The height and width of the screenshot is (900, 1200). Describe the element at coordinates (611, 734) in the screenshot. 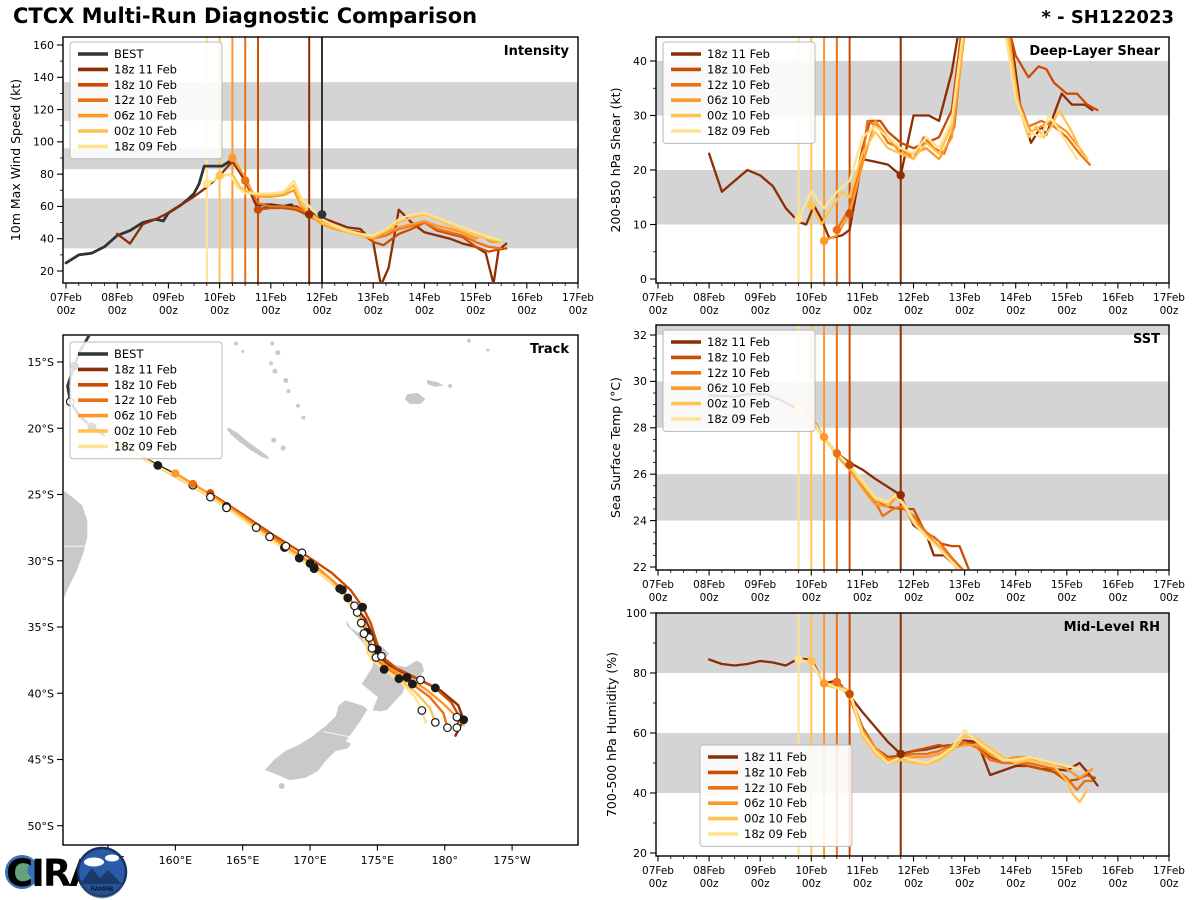

I see `rh-y-axis-label: 700-500 hPa Humidity (%)` at that location.